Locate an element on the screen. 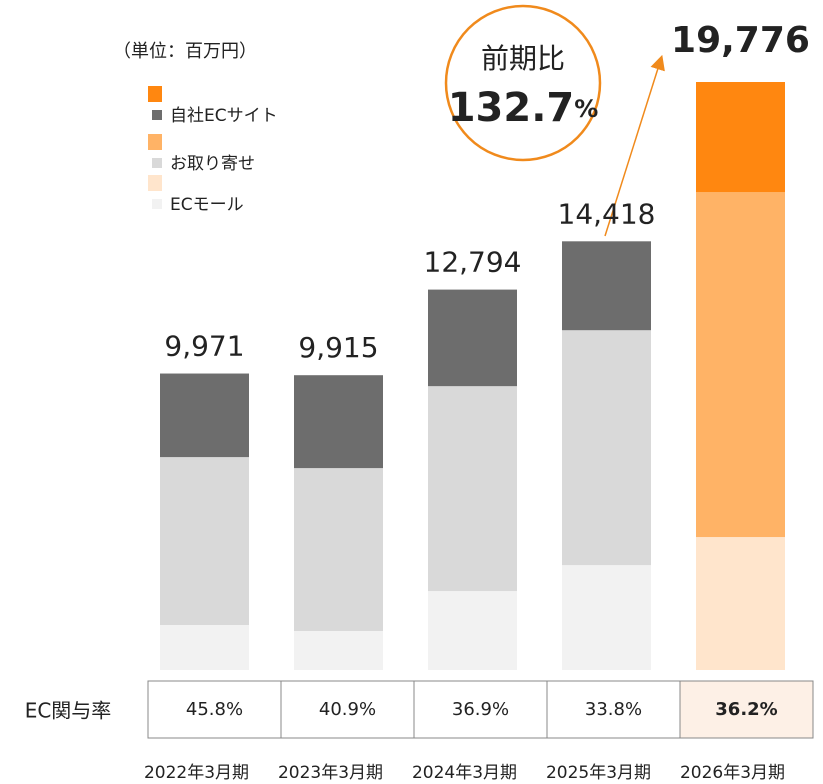 The height and width of the screenshot is (784, 823). growth-arrow is located at coordinates (634, 145).